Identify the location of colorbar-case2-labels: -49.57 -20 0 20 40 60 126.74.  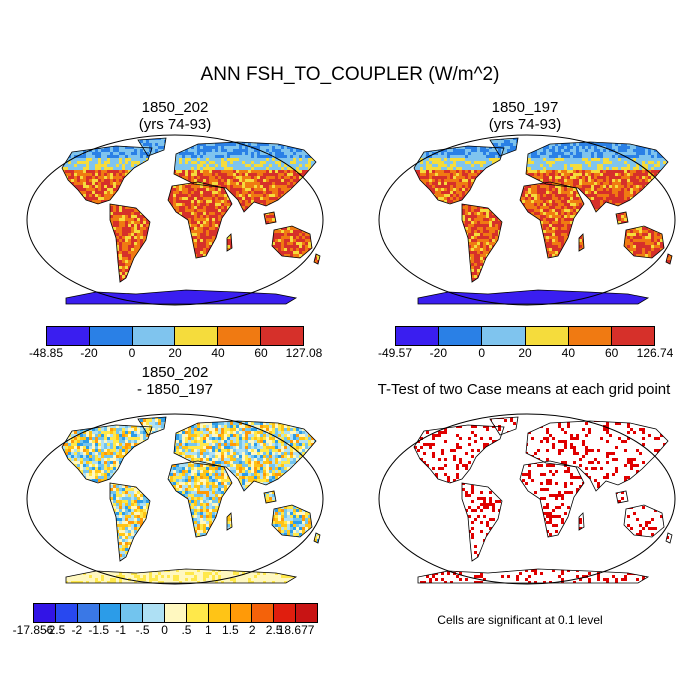
(525, 353).